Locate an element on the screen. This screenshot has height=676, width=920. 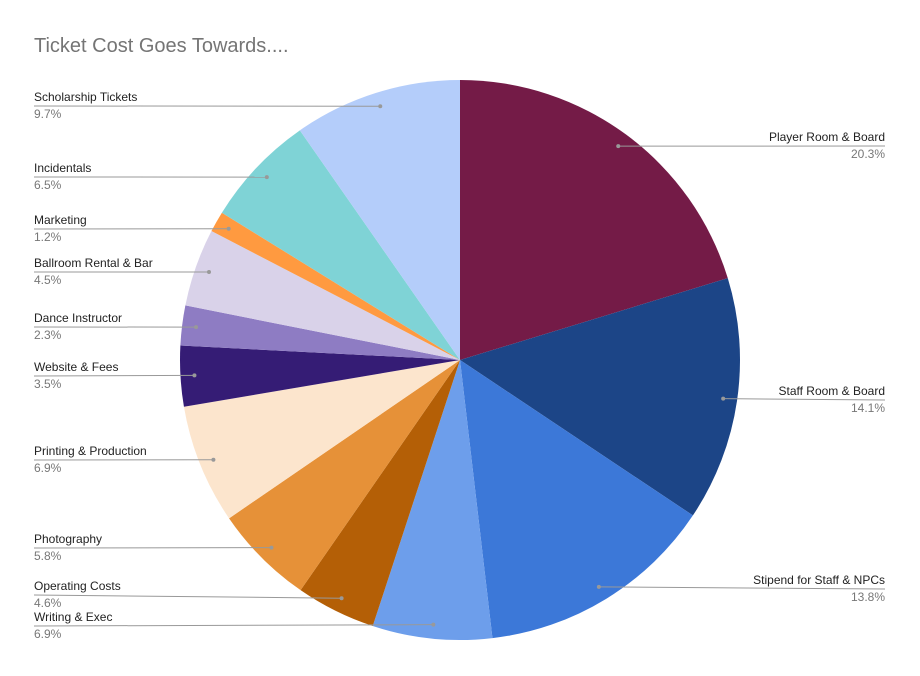
slice-label: Staff Room & Board is located at coordinates (832, 391).